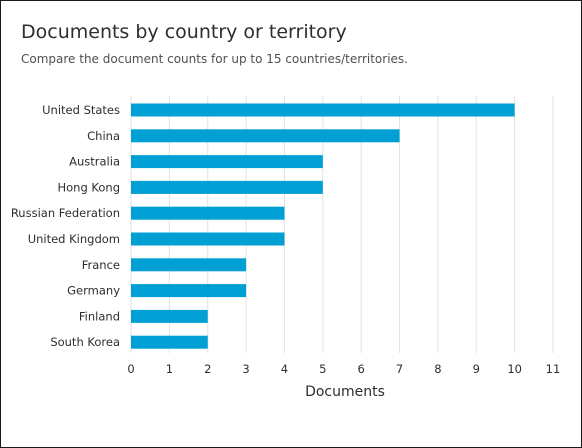 The width and height of the screenshot is (582, 448). I want to click on x-tick-label: 9, so click(476, 369).